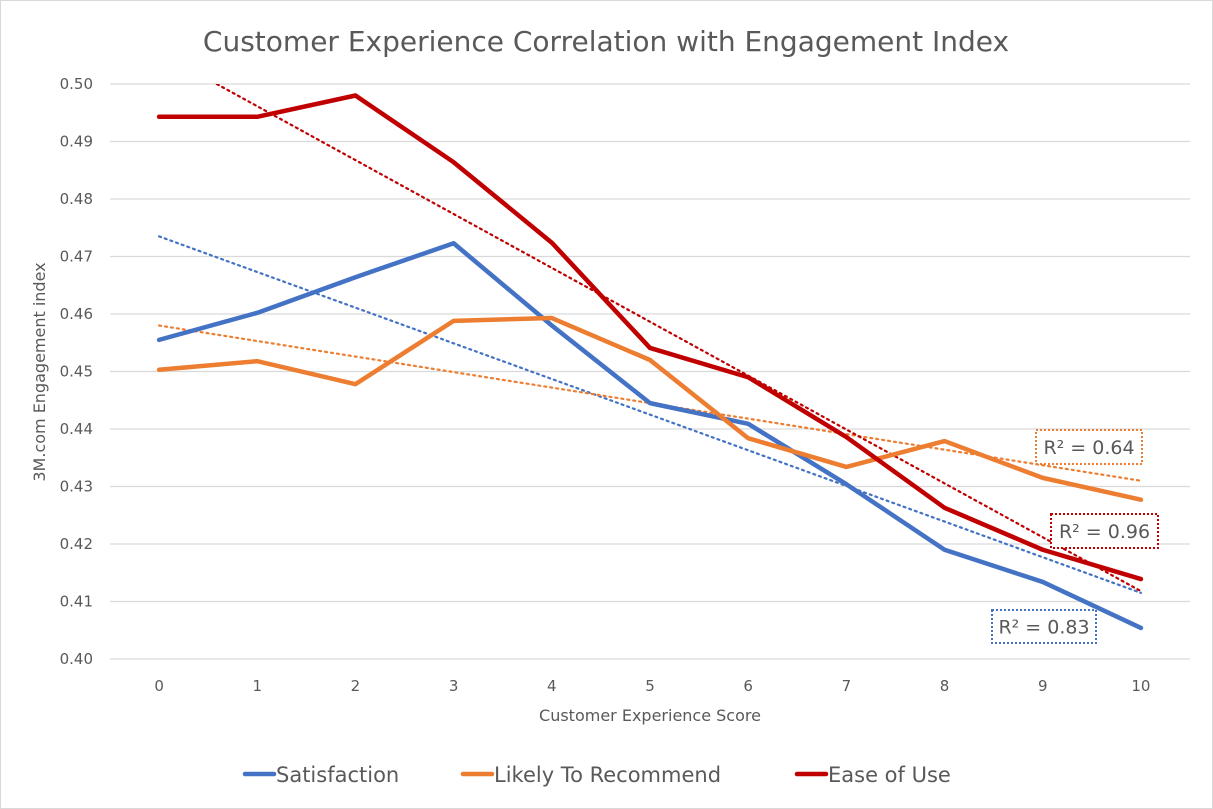  Describe the element at coordinates (76, 429) in the screenshot. I see `y-tick-label: 0.44` at that location.